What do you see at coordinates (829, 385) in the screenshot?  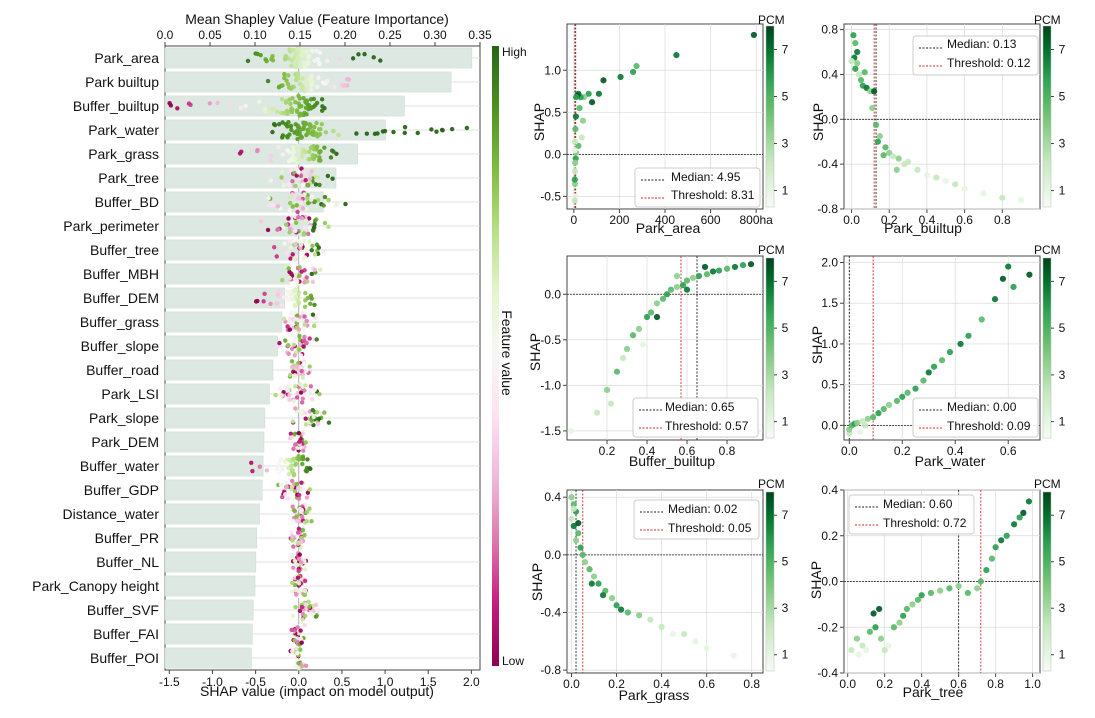 I see `park-water-y-tick-label: 0.5` at bounding box center [829, 385].